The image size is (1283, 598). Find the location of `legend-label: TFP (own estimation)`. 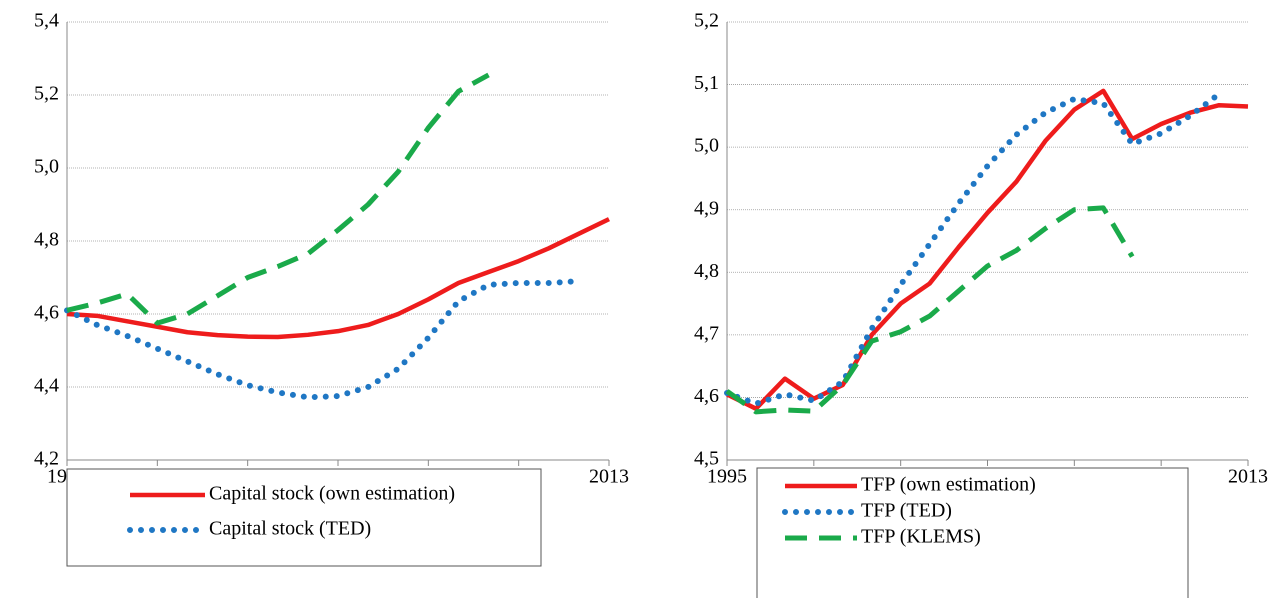

legend-label: TFP (own estimation) is located at coordinates (948, 485).